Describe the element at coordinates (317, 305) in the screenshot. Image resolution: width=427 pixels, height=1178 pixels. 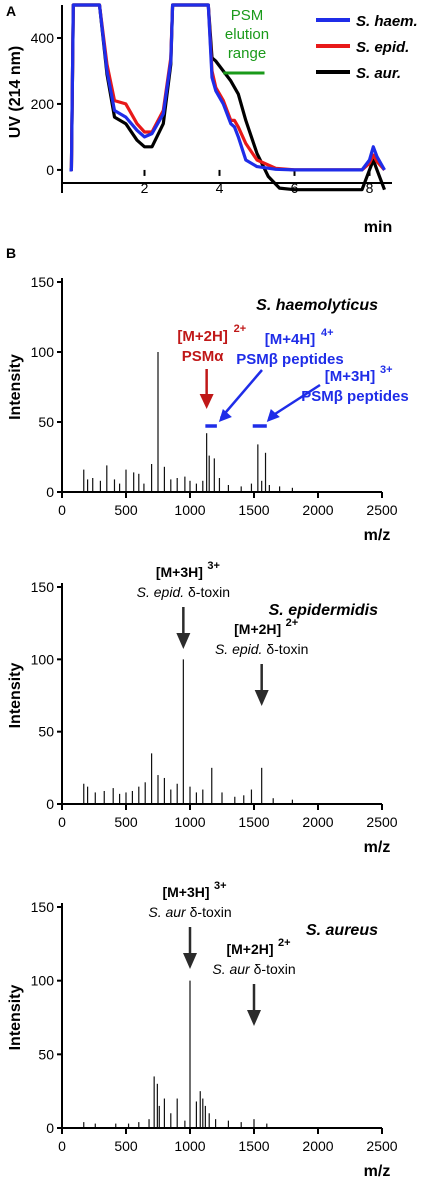
I see `spectrum-title: S. haemolyticus` at that location.